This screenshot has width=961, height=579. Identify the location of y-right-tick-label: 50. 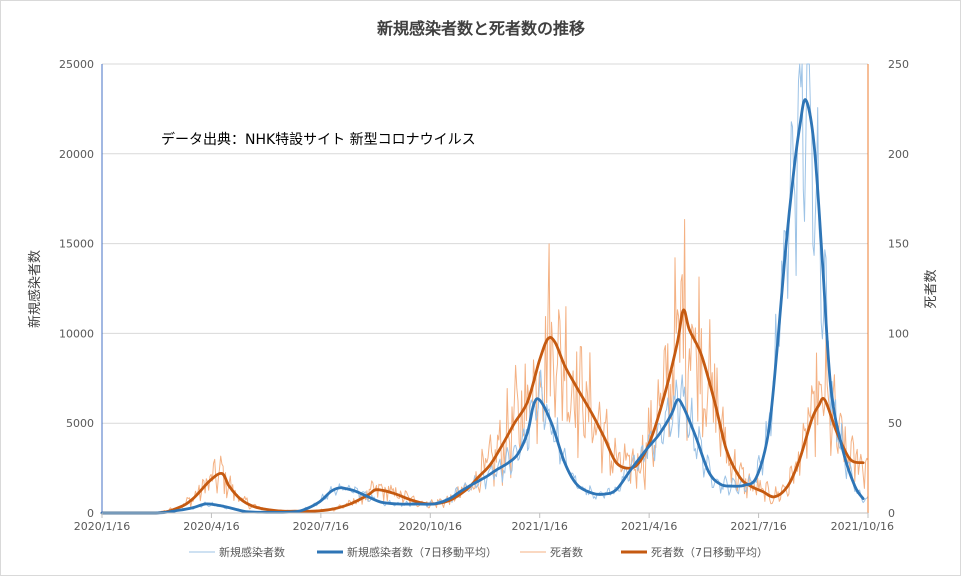
(895, 423).